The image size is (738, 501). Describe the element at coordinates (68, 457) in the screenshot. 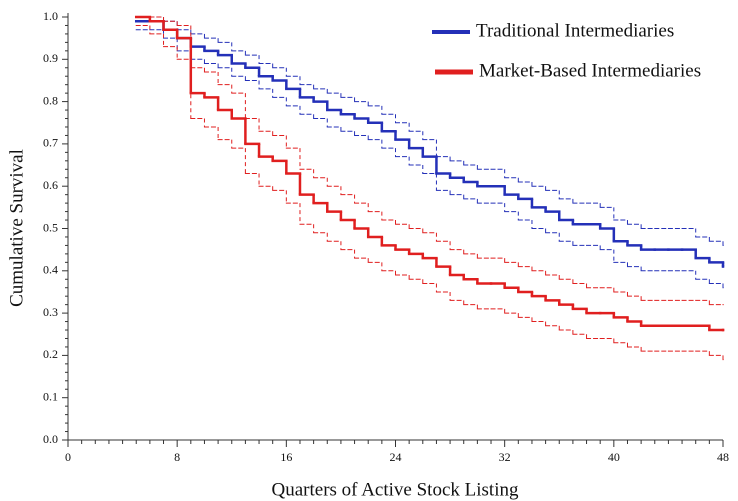

I see `x-tick-label: 0` at that location.